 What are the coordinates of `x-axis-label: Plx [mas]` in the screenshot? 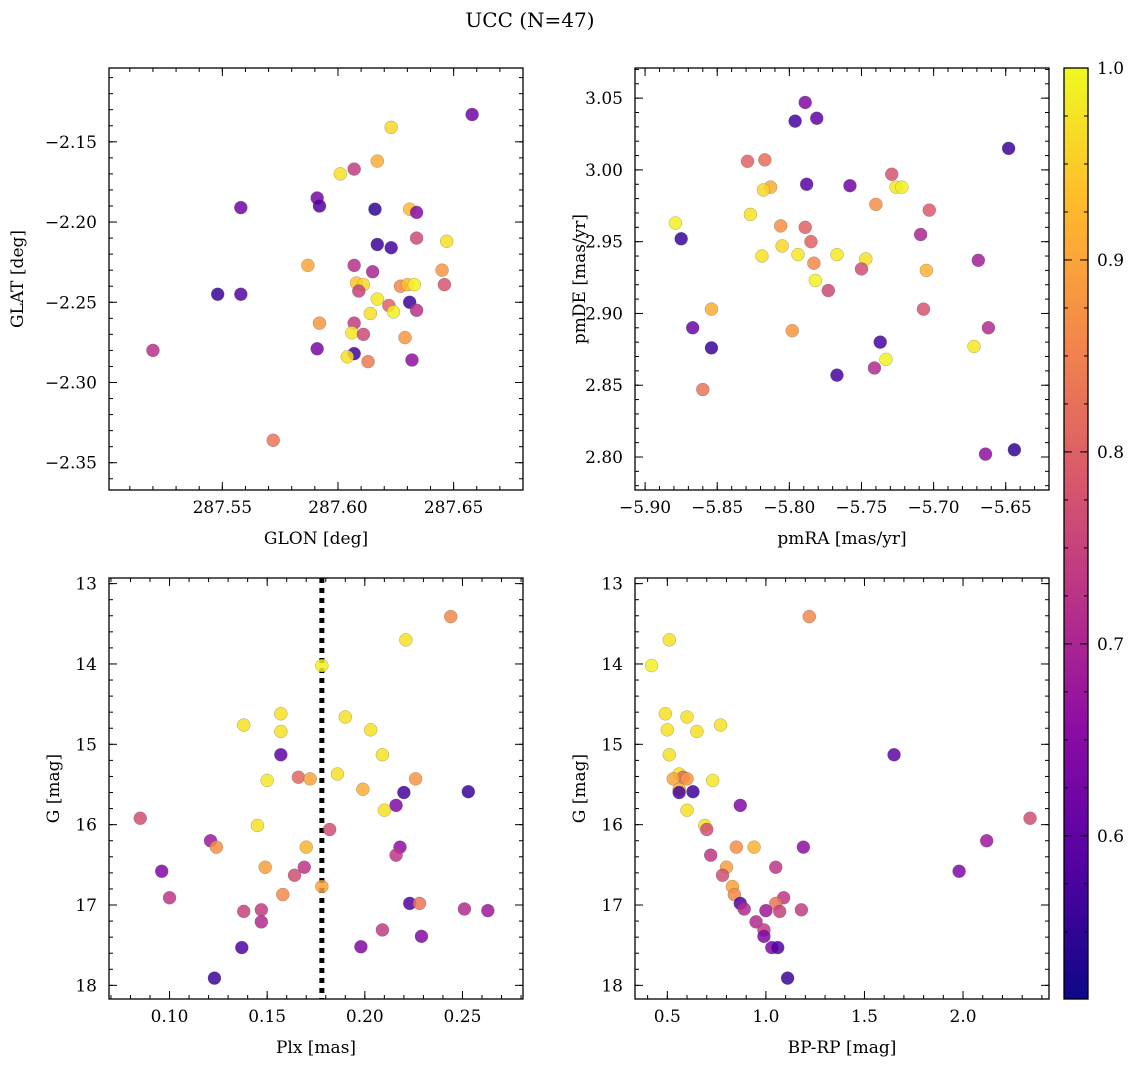 It's located at (316, 1048).